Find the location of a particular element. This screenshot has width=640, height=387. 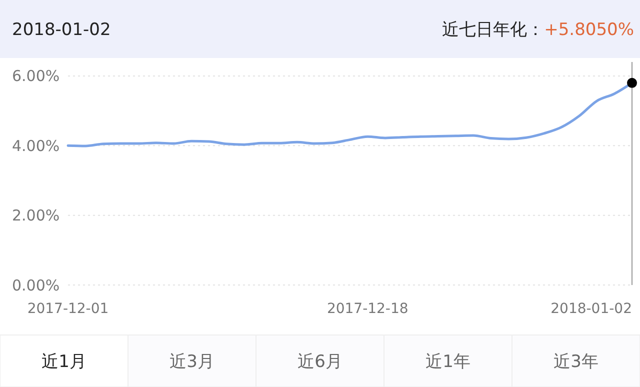

text: 近1月 is located at coordinates (64, 362).